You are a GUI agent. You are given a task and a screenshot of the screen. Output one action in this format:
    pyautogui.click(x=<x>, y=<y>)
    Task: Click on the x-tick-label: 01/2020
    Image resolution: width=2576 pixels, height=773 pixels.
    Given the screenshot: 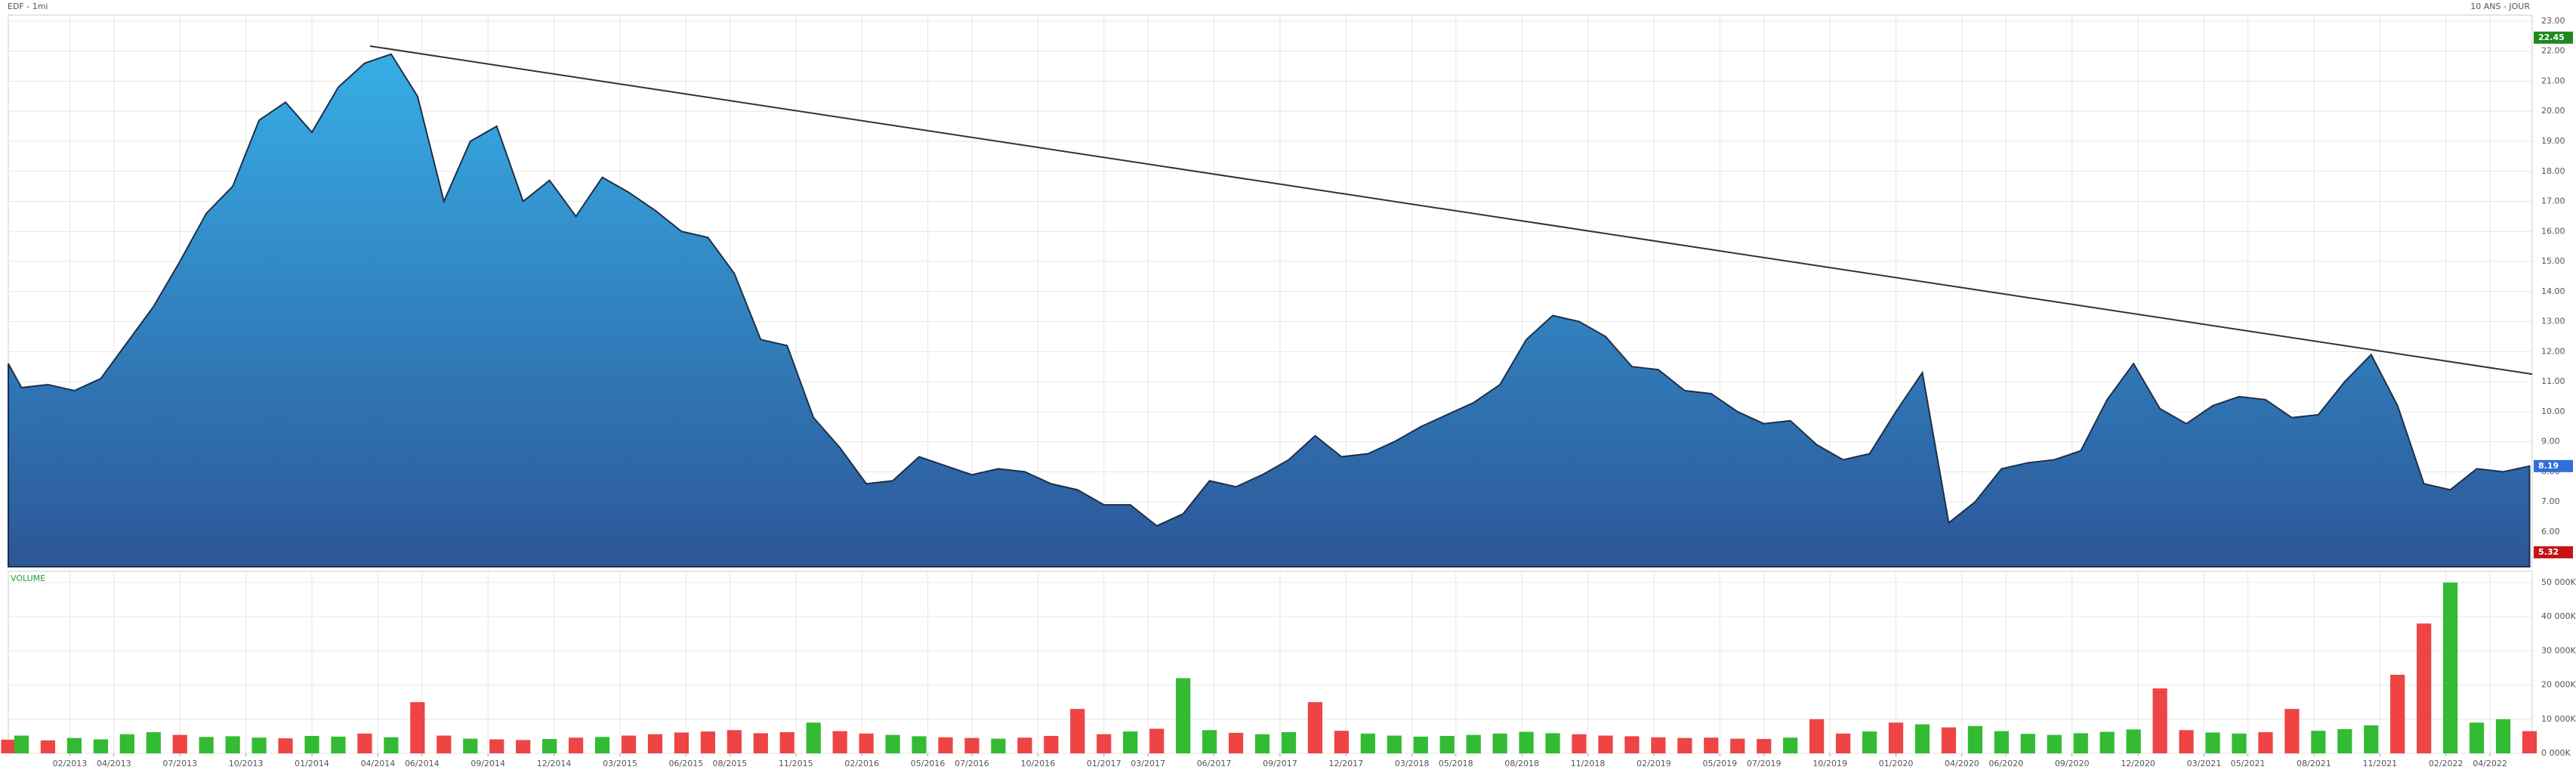 What is the action you would take?
    pyautogui.click(x=1896, y=763)
    